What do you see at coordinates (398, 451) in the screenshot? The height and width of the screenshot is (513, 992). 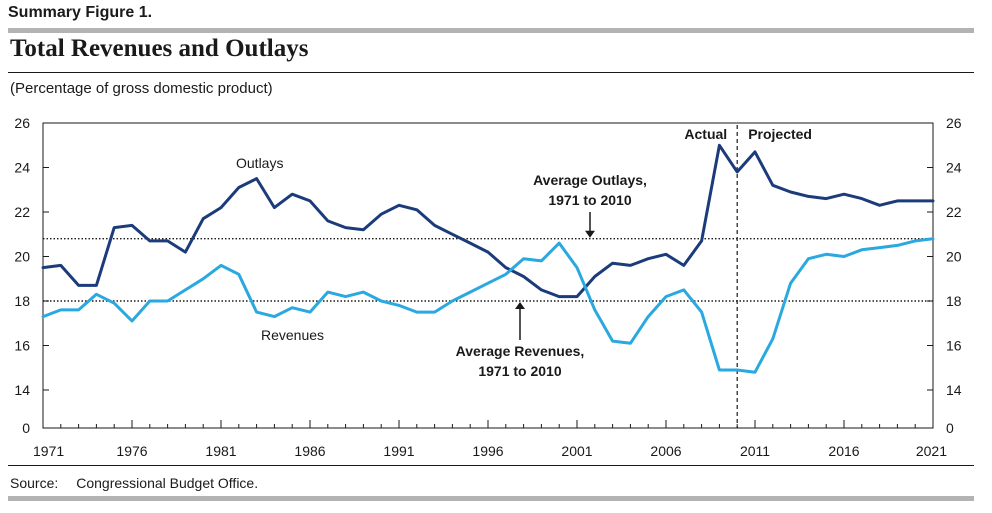 I see `x-tick-label: 1991` at bounding box center [398, 451].